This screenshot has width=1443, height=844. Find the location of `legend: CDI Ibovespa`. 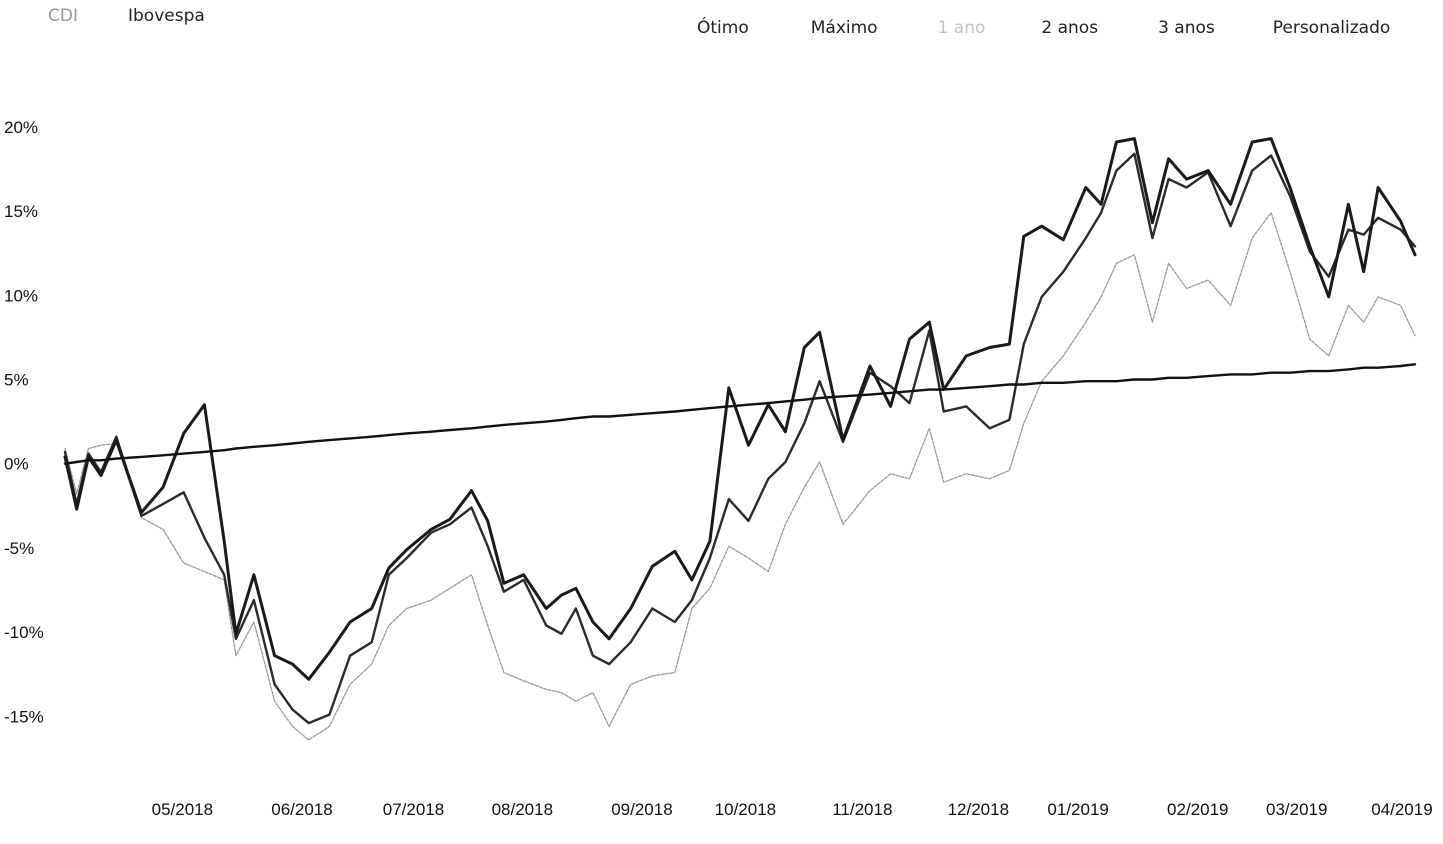

legend: CDI Ibovespa is located at coordinates (126, 16).